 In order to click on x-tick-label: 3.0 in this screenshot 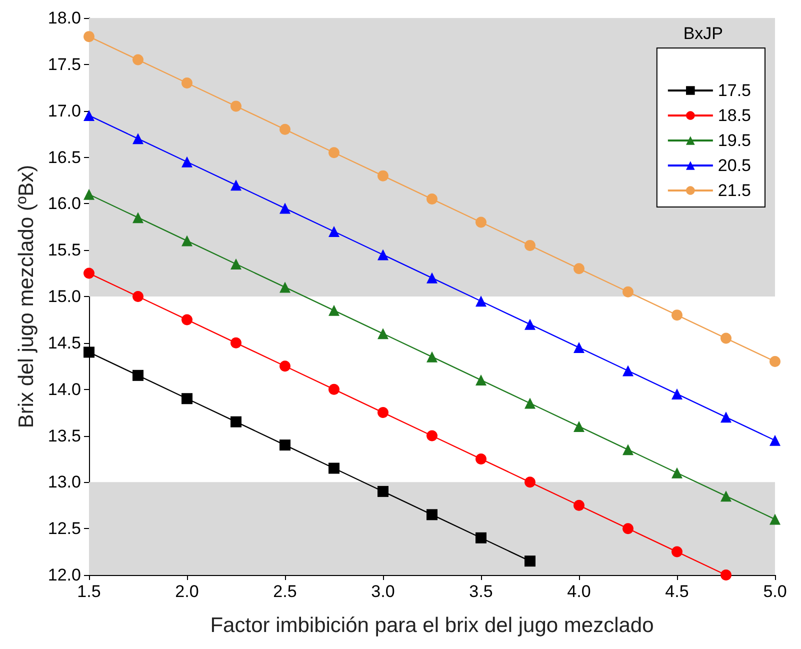, I will do `click(383, 591)`.